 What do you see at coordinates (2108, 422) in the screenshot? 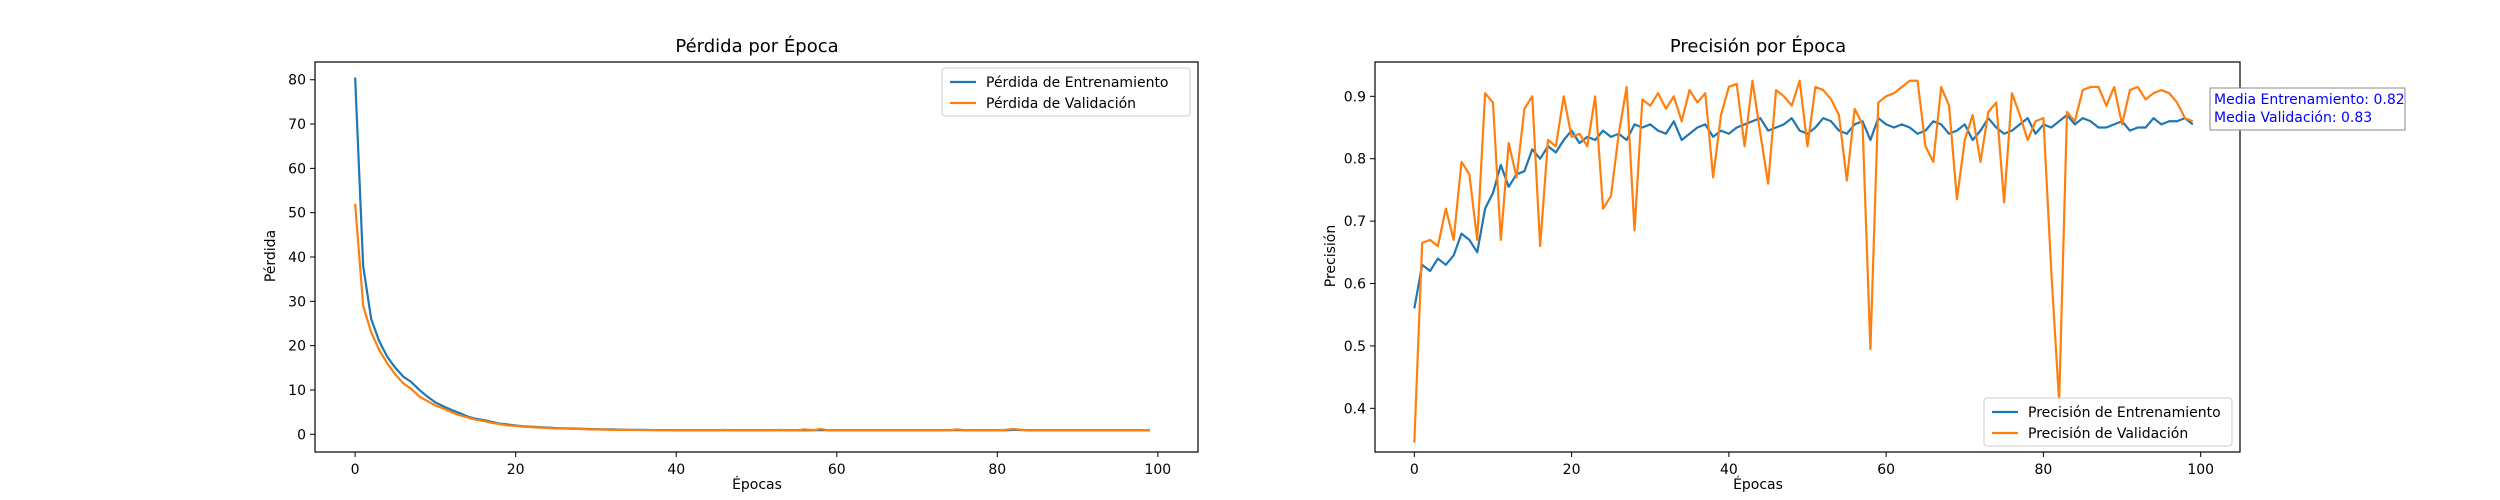
I see `accuracy-legend-box` at bounding box center [2108, 422].